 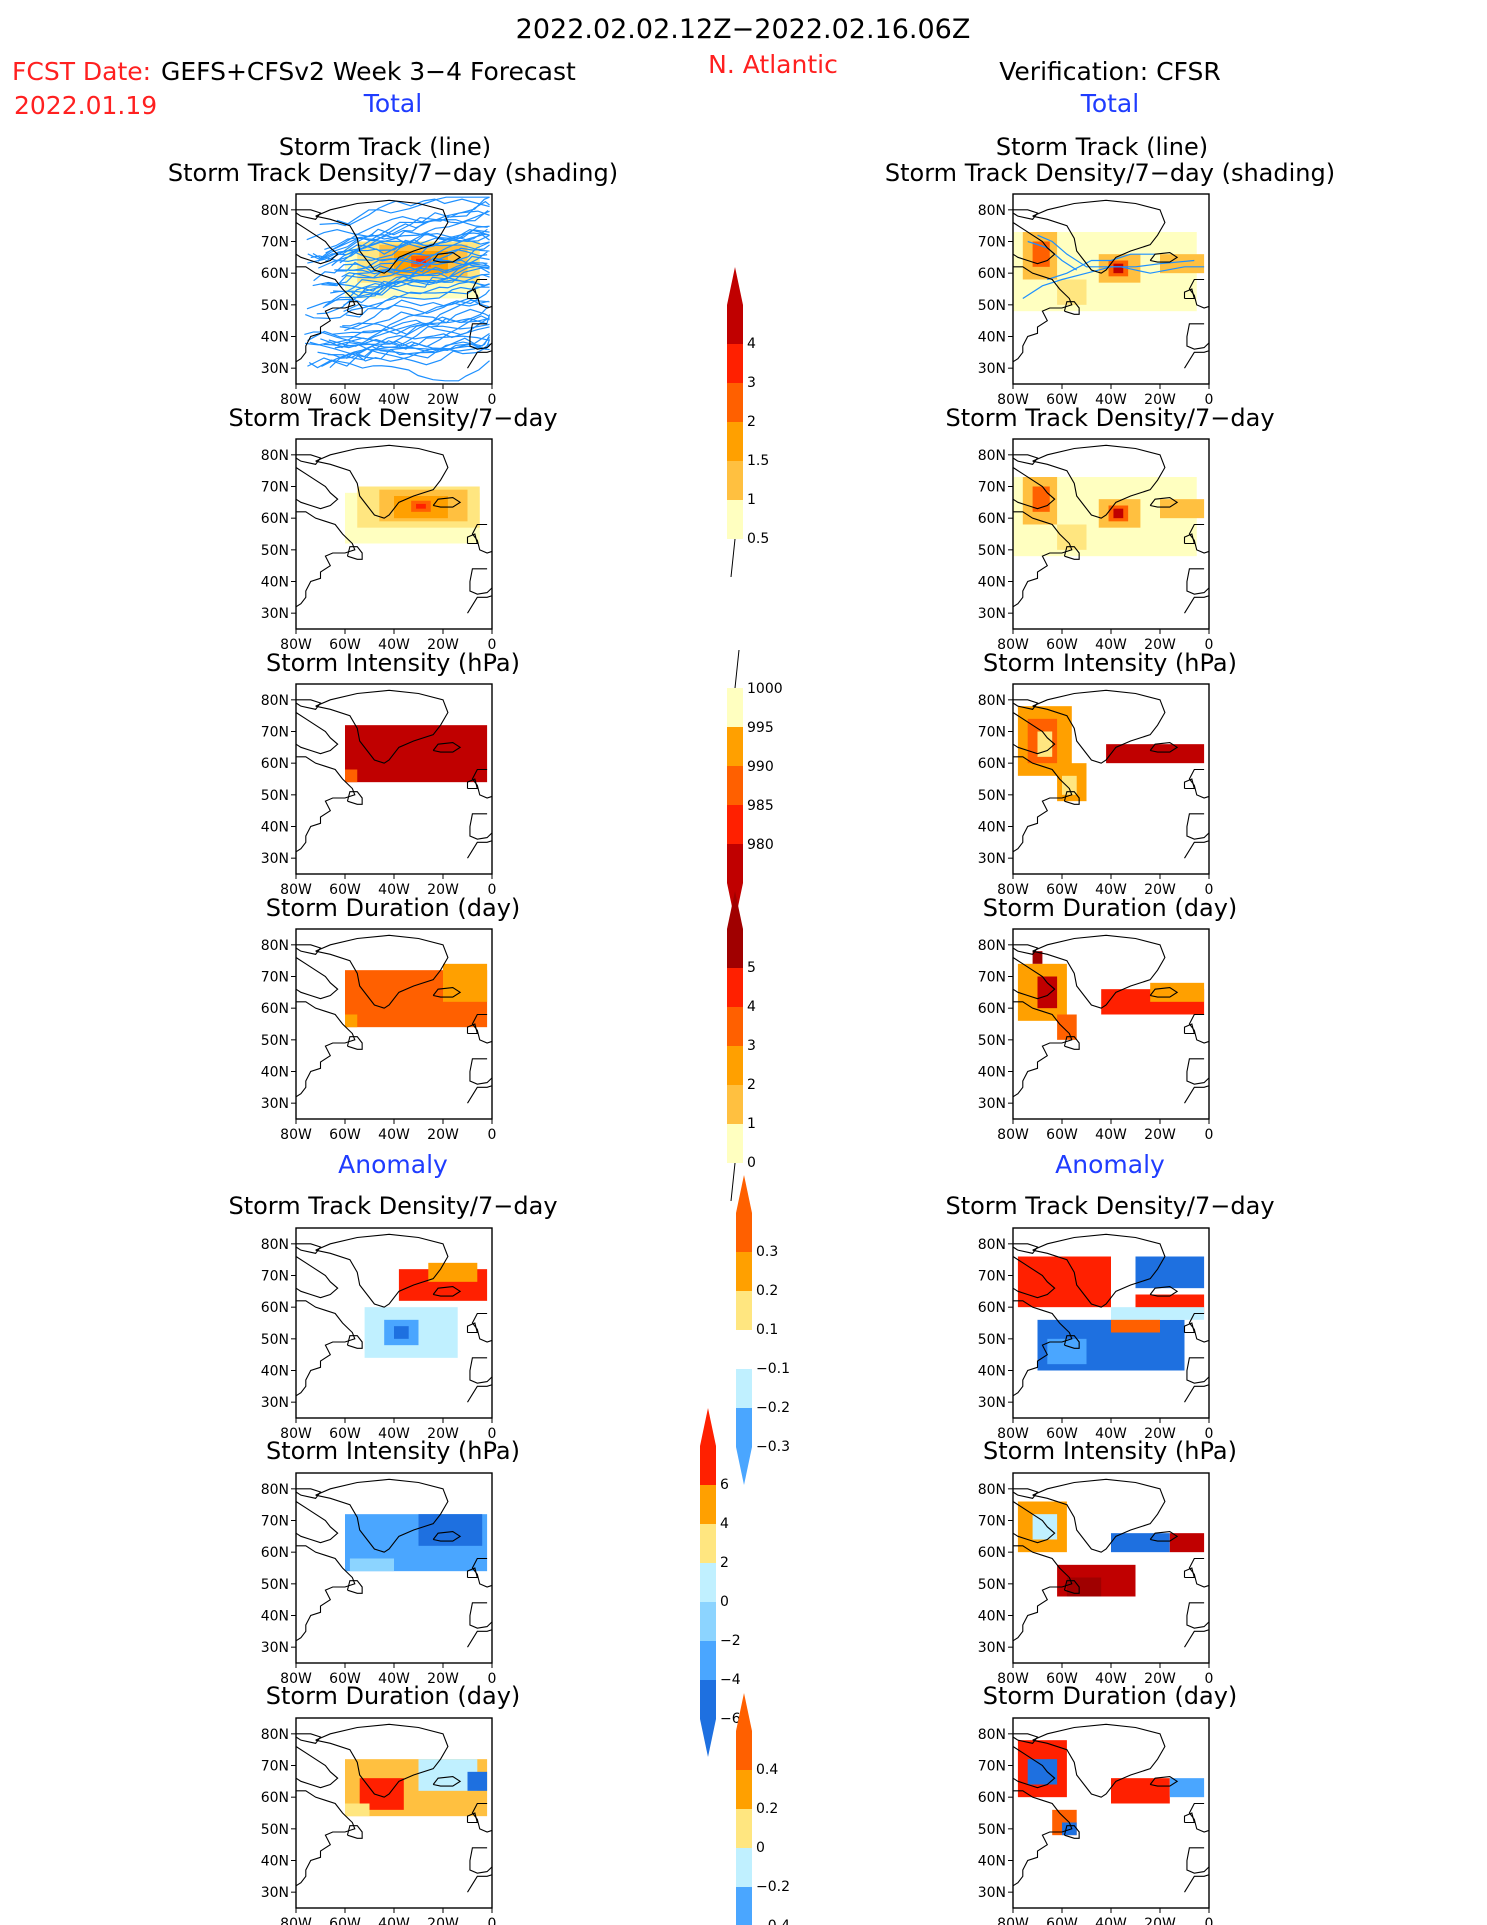 What do you see at coordinates (368, 71) in the screenshot?
I see `fcst-model: GEFS+CFSv2 Week 3−4 Forecast` at bounding box center [368, 71].